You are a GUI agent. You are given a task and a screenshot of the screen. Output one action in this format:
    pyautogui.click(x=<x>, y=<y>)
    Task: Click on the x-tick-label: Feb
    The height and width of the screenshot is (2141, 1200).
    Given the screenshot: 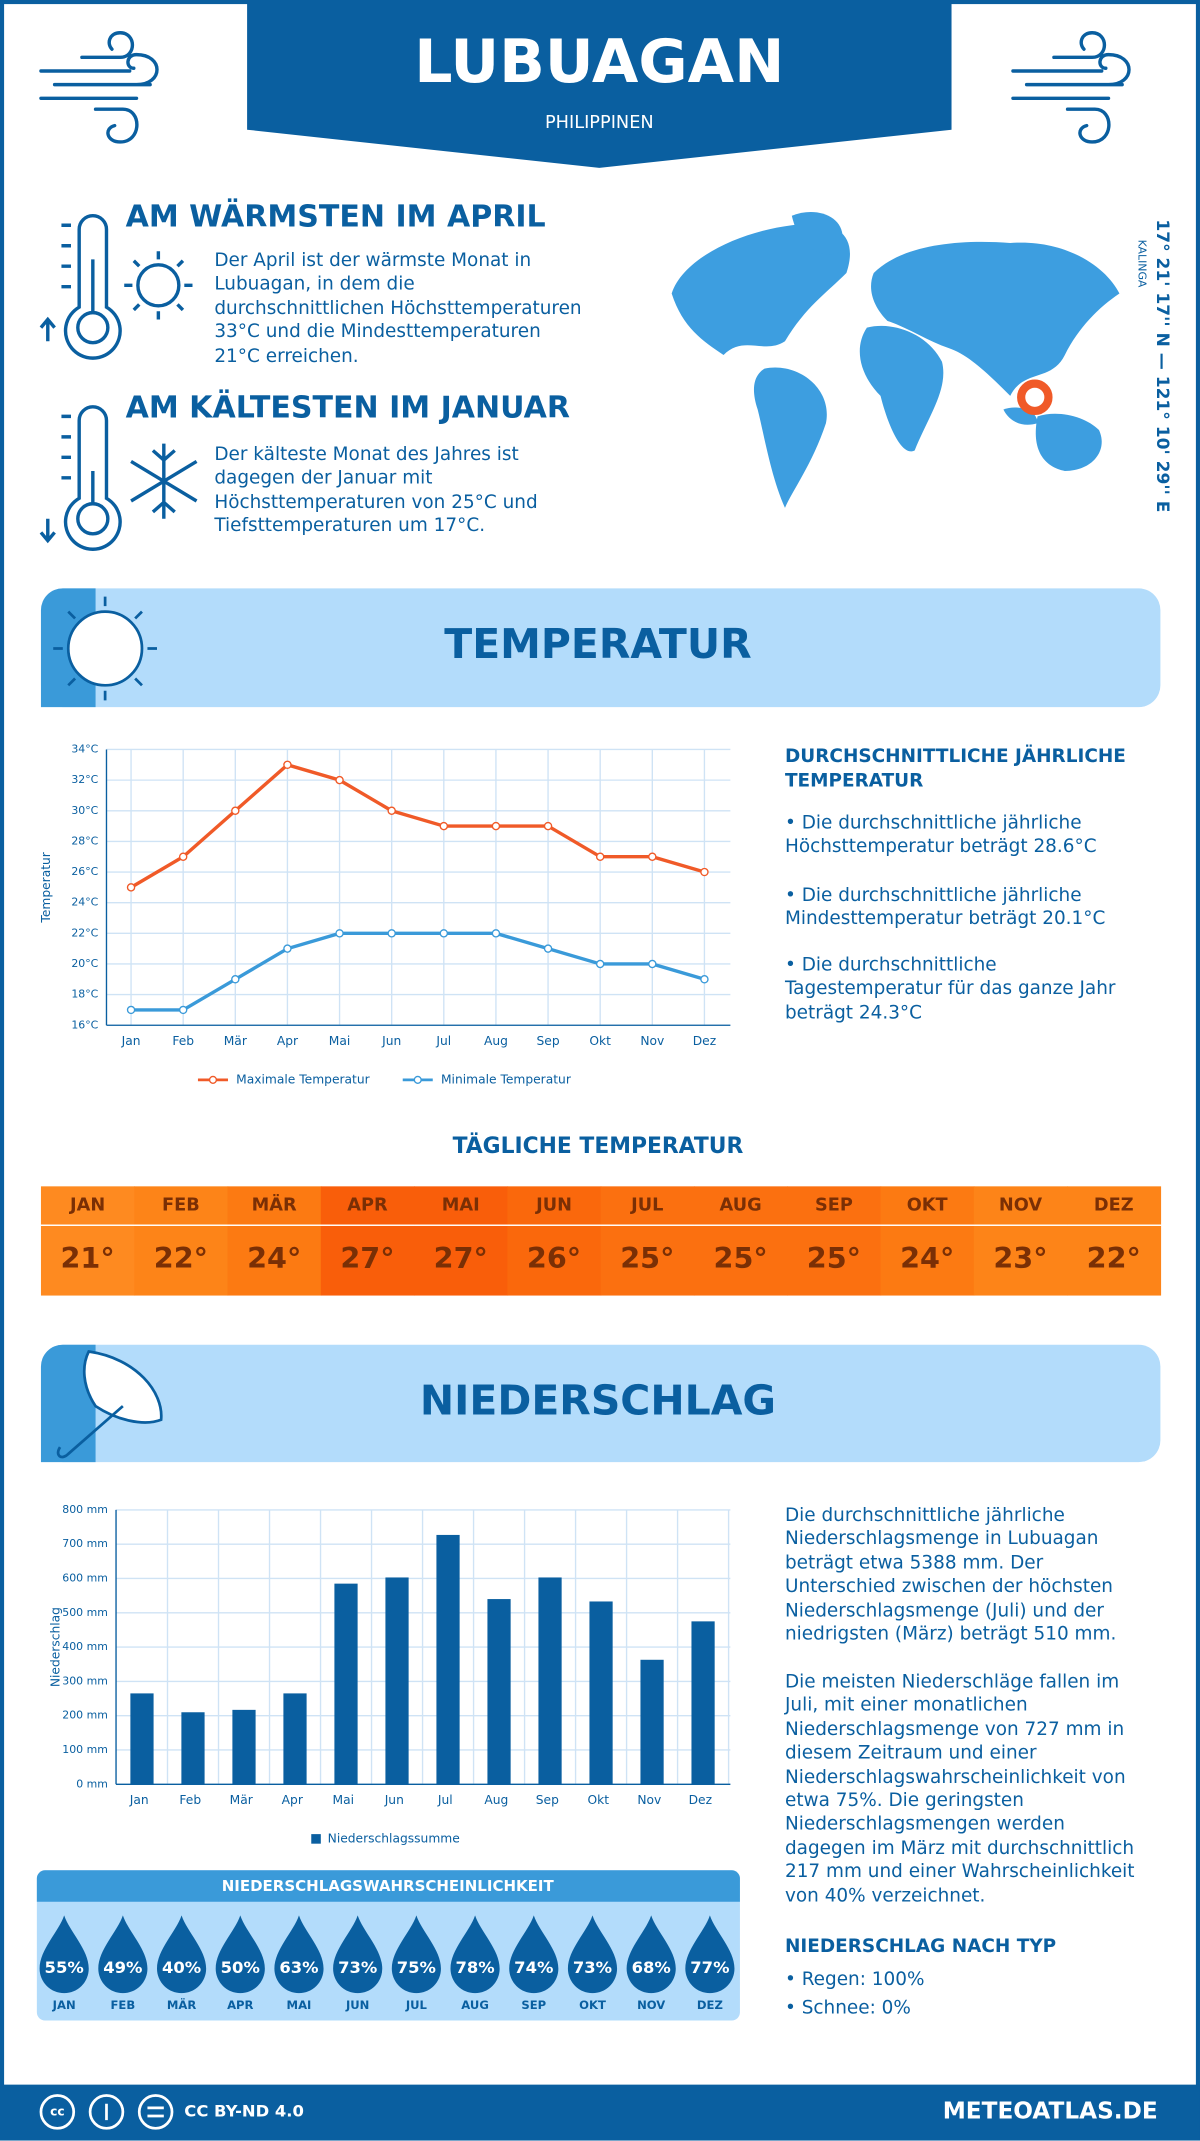 What is the action you would take?
    pyautogui.click(x=183, y=1041)
    